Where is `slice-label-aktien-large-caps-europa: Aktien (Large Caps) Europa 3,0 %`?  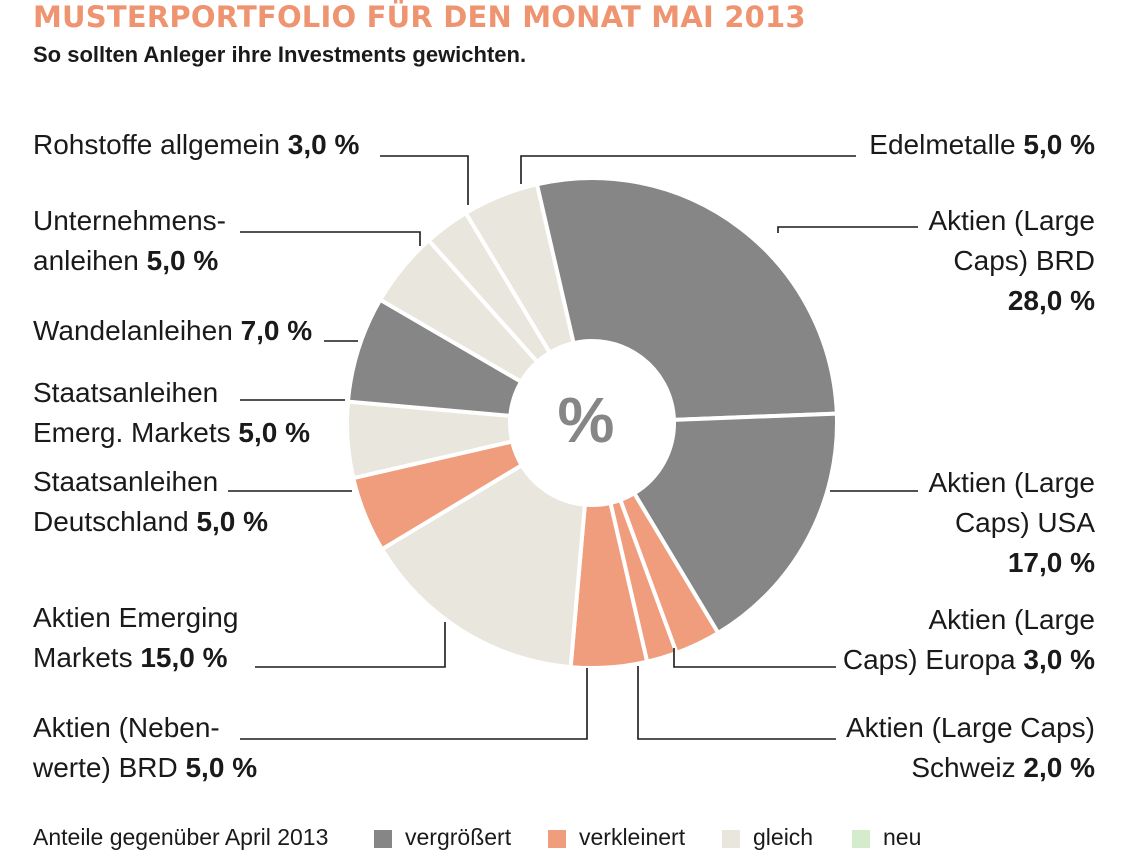
slice-label-aktien-large-caps-europa: Aktien (Large Caps) Europa 3,0 % is located at coordinates (969, 640).